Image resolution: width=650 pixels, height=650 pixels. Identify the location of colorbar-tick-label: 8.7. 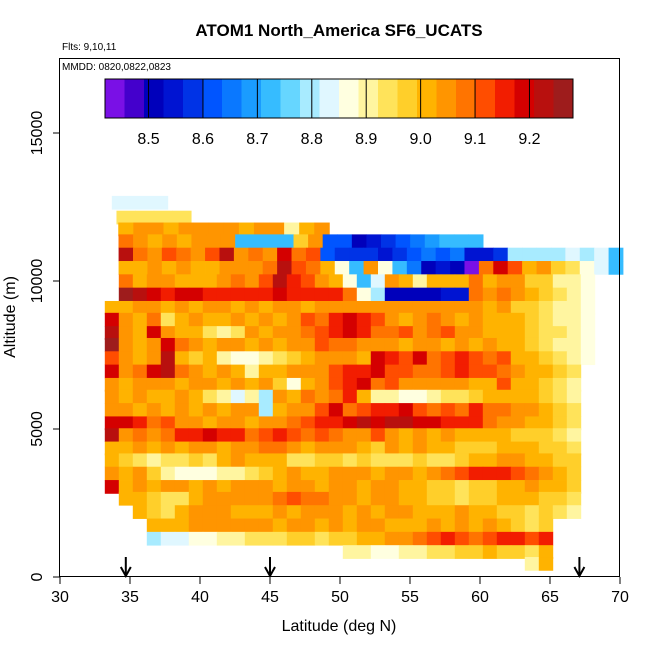
(257, 139).